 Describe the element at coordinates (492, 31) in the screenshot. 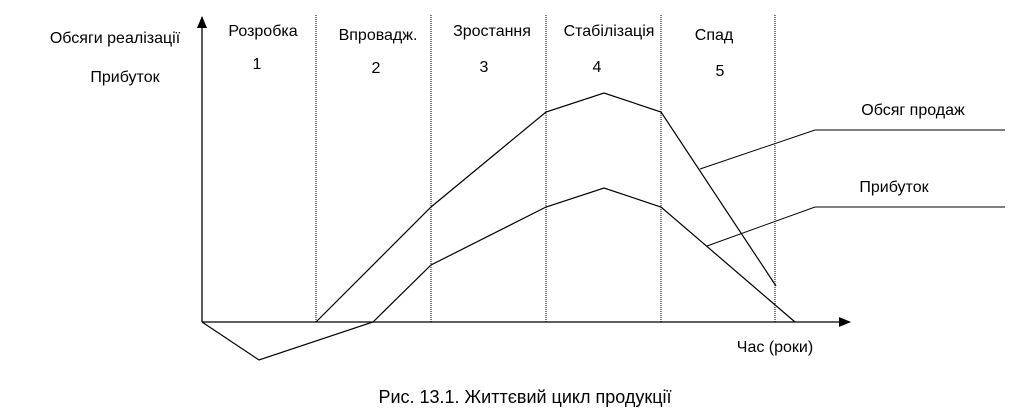

I see `stage-name: Зростання` at that location.